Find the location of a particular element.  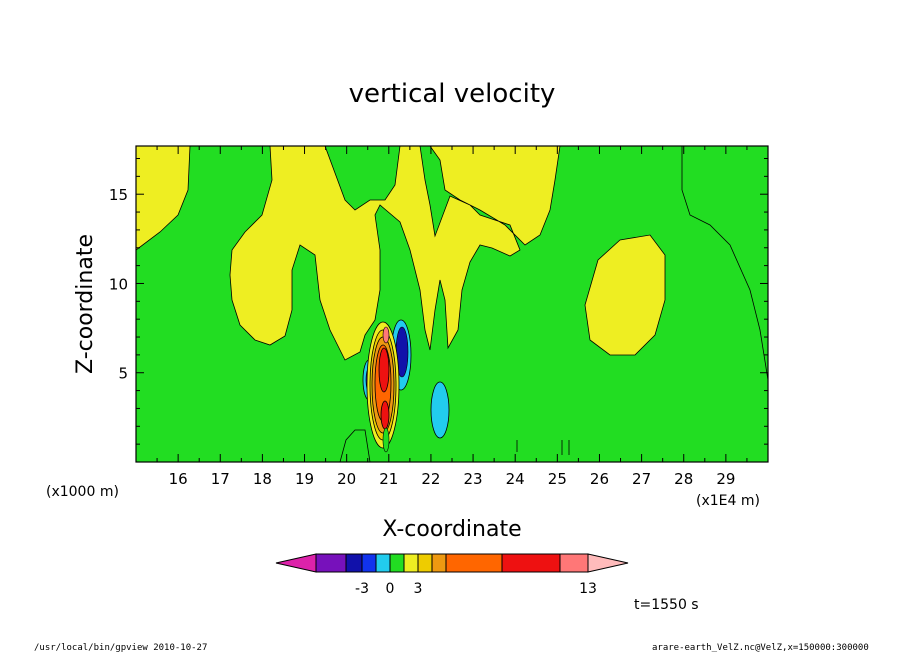

x-axis-label: X-coordinate is located at coordinates (451, 529).